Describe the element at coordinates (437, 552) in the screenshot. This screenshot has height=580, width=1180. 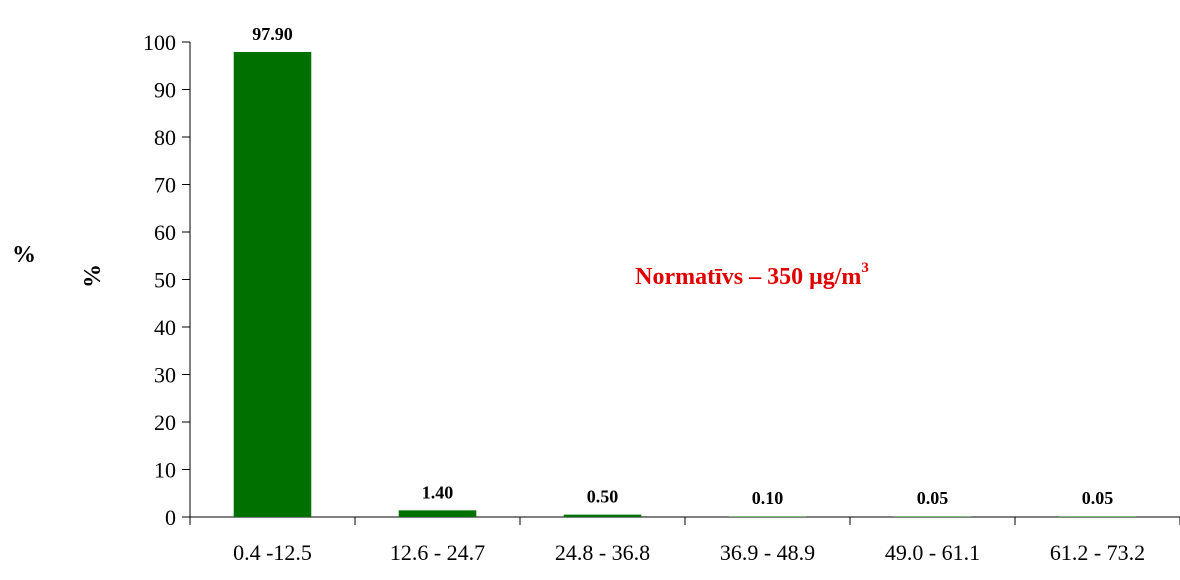
I see `category-label: 12.6 - 24.7` at that location.